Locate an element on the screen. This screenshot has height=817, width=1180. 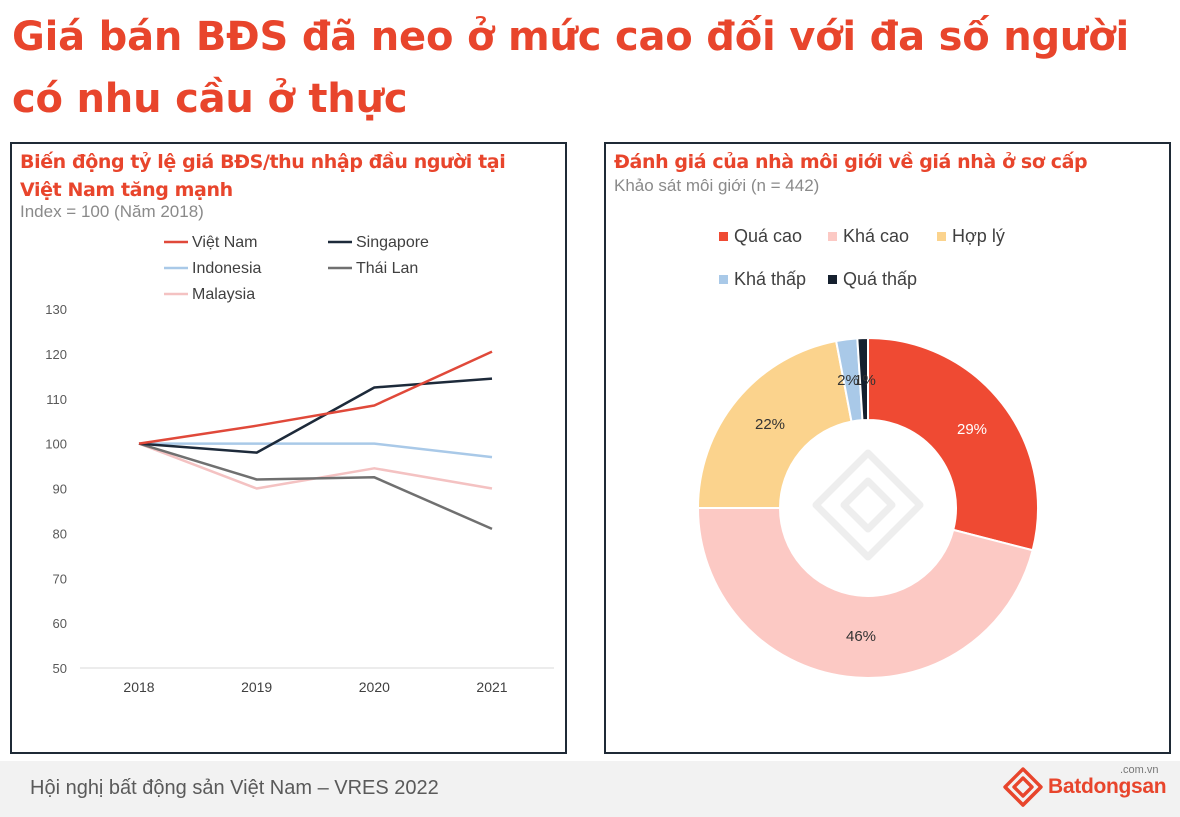
y-tick-label: 50 is located at coordinates (60, 668).